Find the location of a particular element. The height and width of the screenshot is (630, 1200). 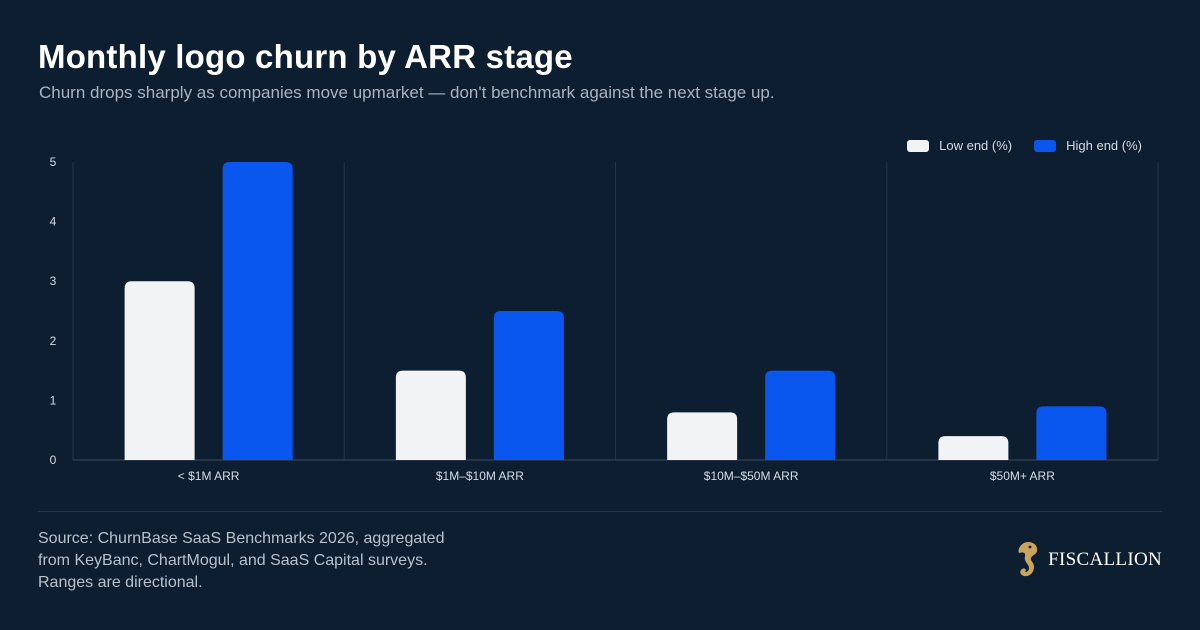

brand: FISCALLION is located at coordinates (1088, 560).